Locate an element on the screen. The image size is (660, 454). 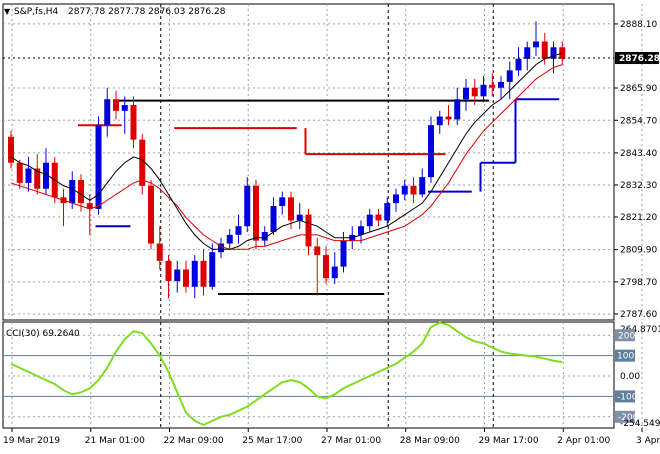
time-tick-label: 28 Mar 09:00 is located at coordinates (430, 441).